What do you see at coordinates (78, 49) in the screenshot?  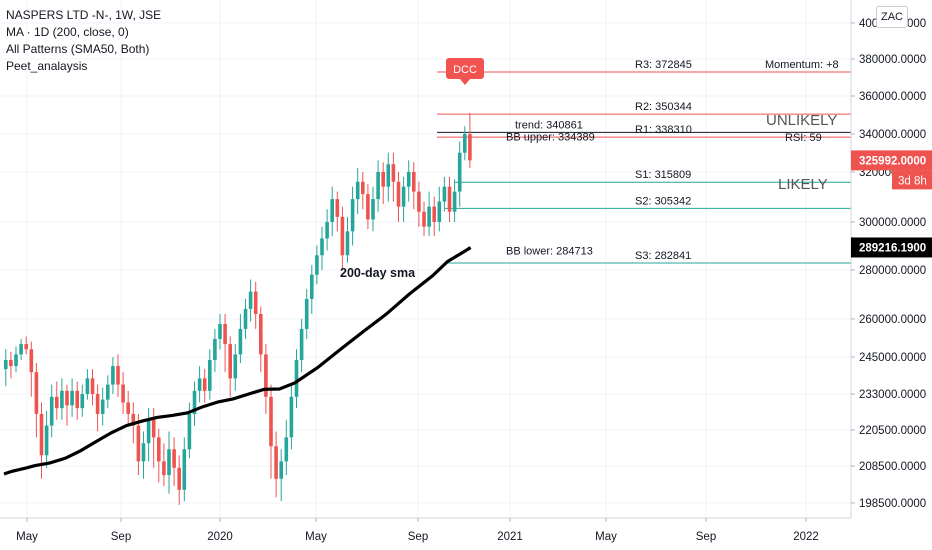 I see `indicator-patterns: All Patterns (SMA50, Both)` at bounding box center [78, 49].